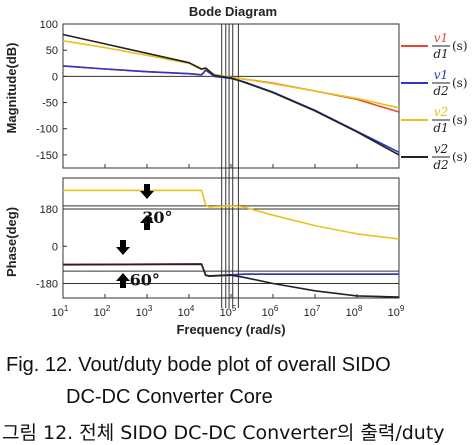  Describe the element at coordinates (52, 51) in the screenshot. I see `magnitude-y-tick-label: 50` at that location.